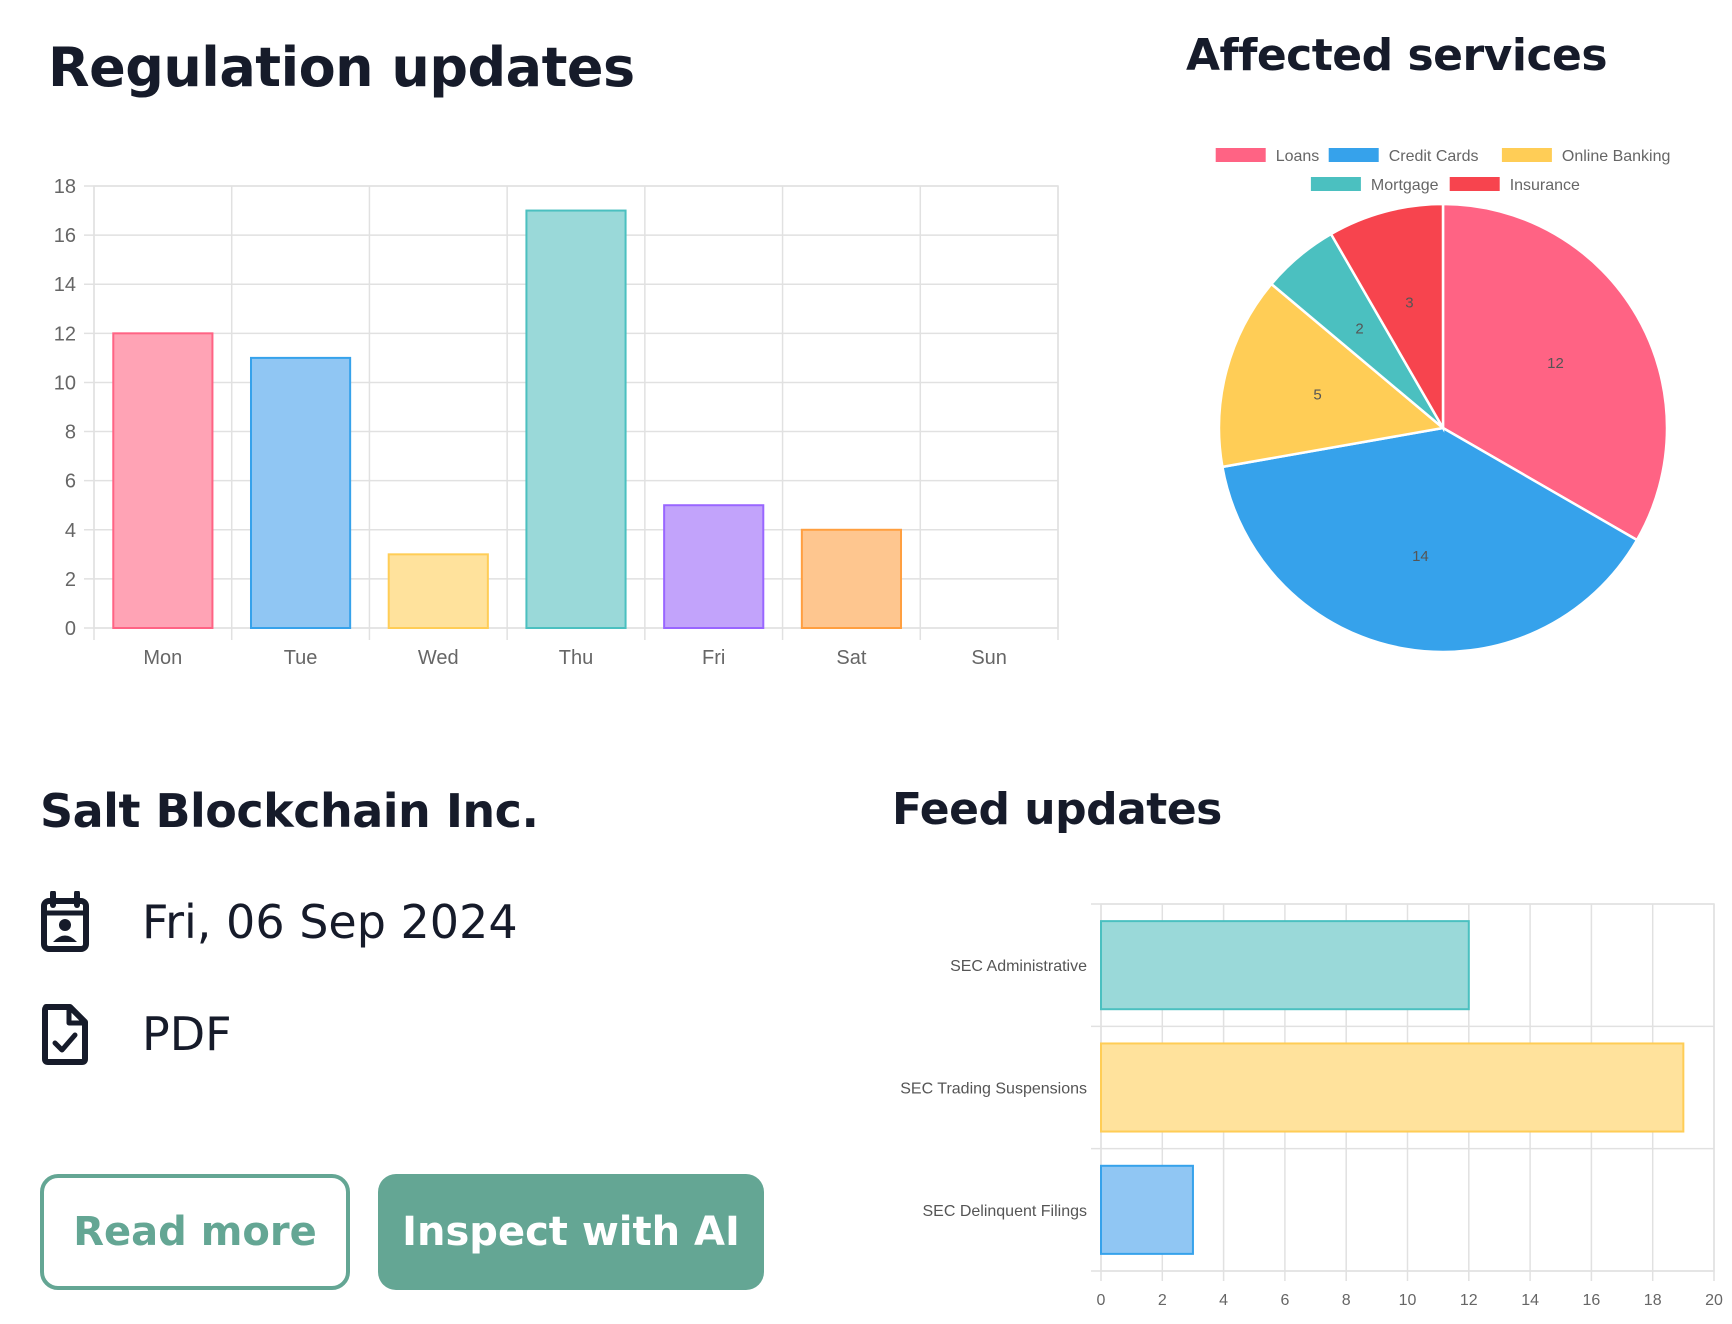 The image size is (1732, 1324). I want to click on bar-sec-delinquent-filings, so click(1147, 1209).